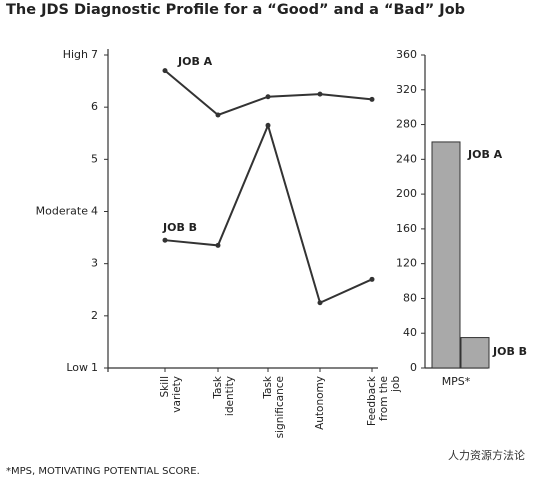 The width and height of the screenshot is (550, 484). What do you see at coordinates (94, 54) in the screenshot?
I see `y-tick-label: 7` at bounding box center [94, 54].